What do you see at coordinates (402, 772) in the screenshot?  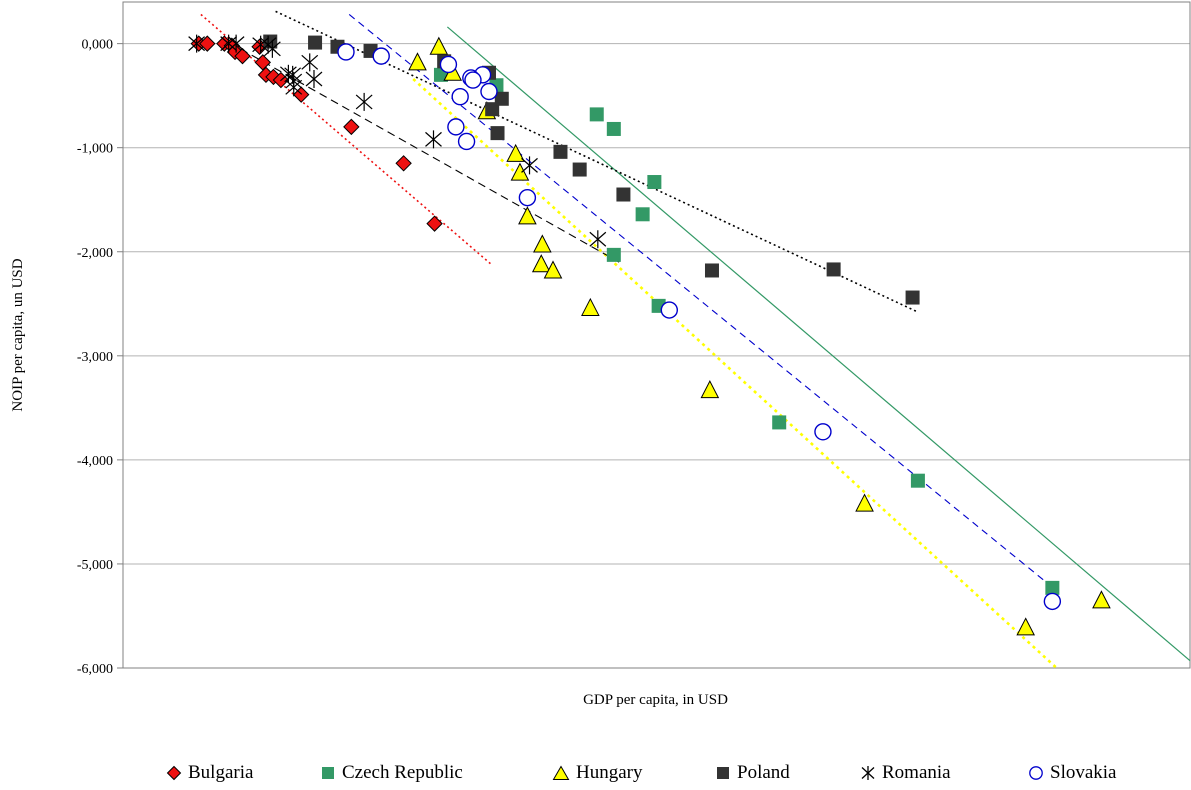 I see `legend-label: Czech Republic` at bounding box center [402, 772].